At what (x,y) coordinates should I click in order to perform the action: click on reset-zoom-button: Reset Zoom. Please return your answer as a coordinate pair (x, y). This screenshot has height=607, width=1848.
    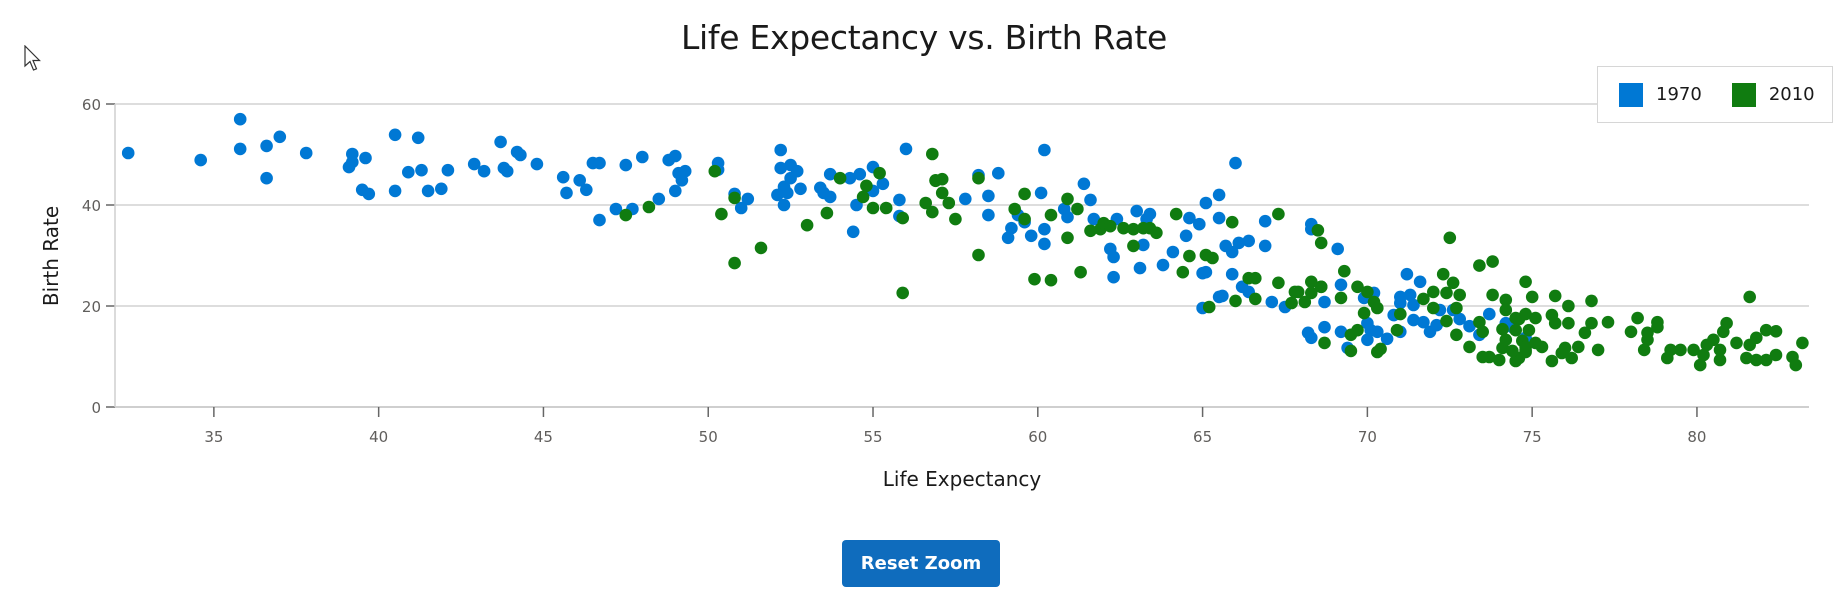
    Looking at the image, I should click on (921, 563).